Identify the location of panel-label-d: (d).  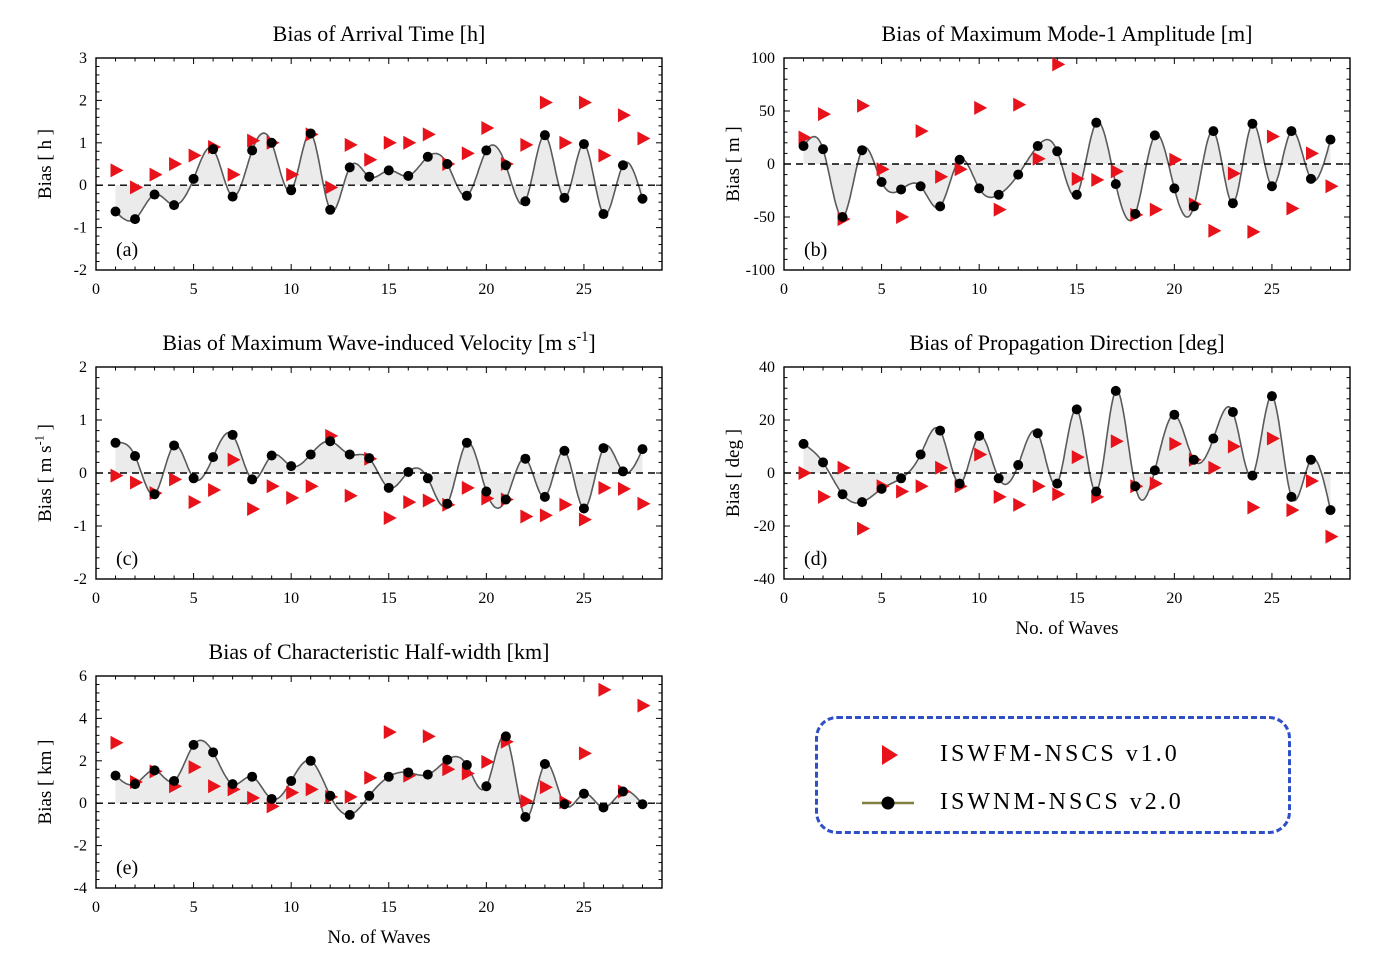
(815, 559).